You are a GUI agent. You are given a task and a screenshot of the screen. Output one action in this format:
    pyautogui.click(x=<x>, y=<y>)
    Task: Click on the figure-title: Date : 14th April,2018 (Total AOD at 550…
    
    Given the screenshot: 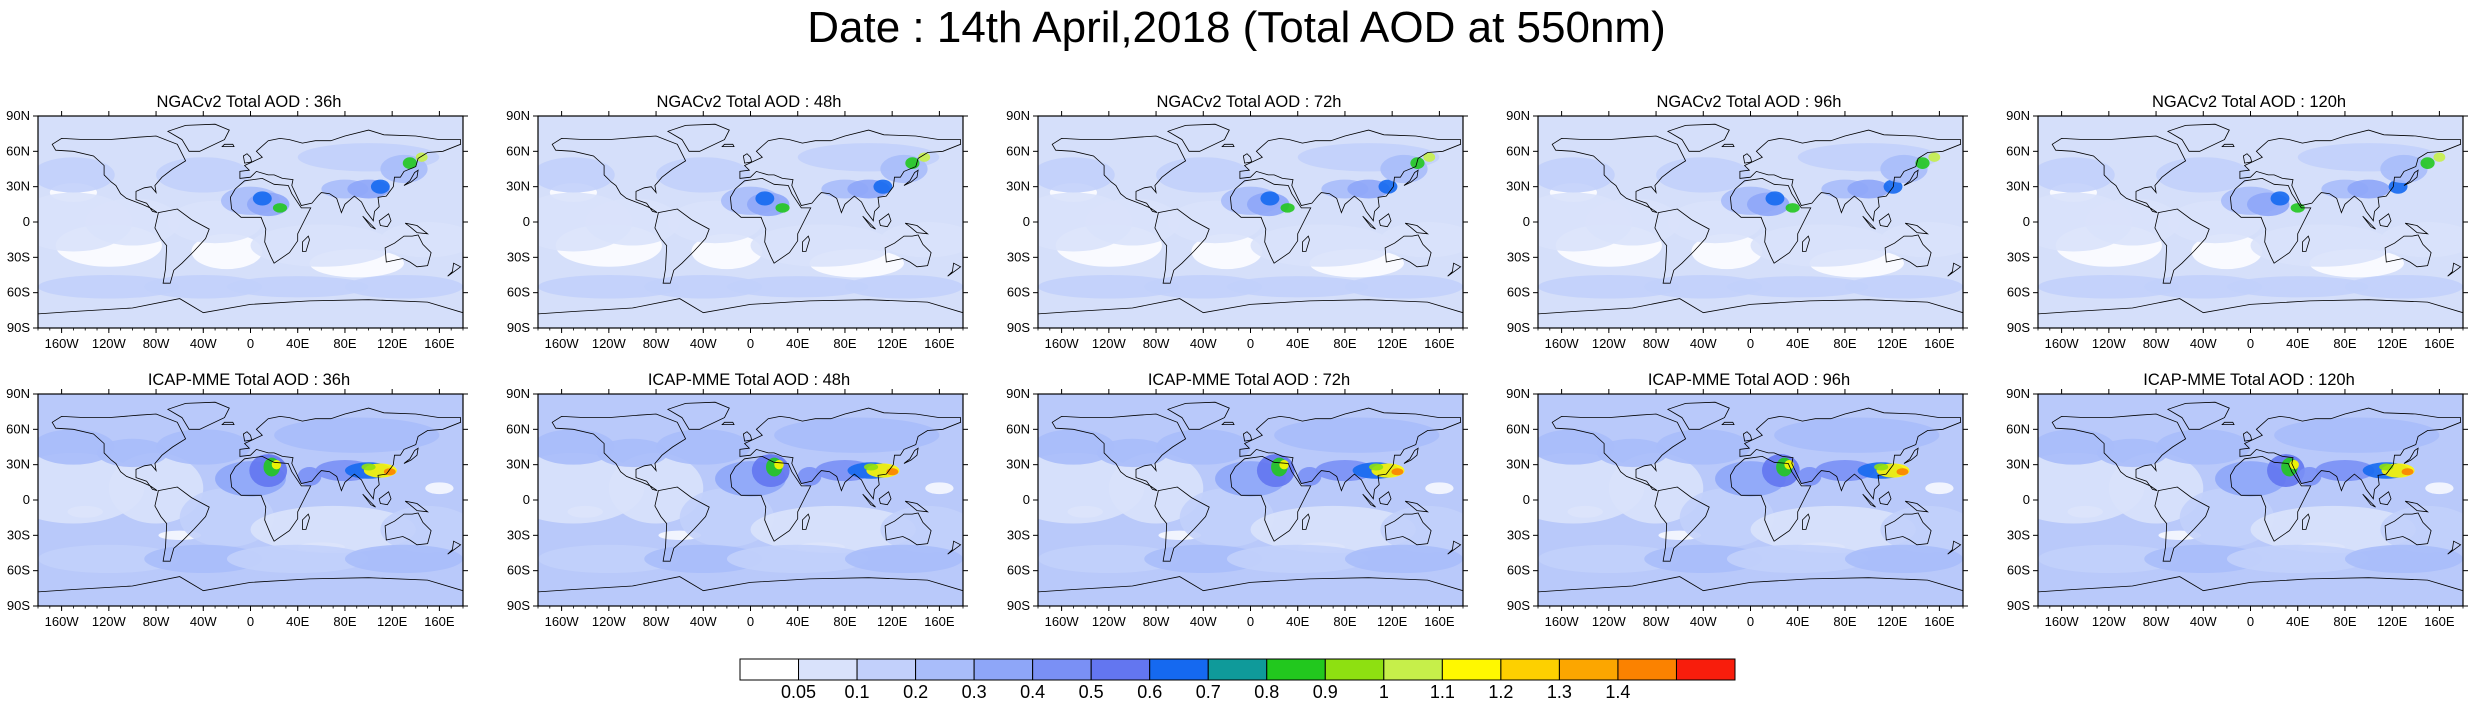 What is the action you would take?
    pyautogui.click(x=1236, y=27)
    